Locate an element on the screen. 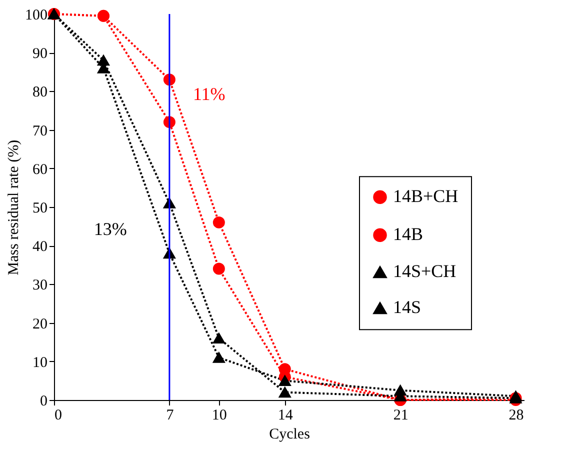 This screenshot has height=461, width=582. y-axis-title: Mass residual rate (%) is located at coordinates (14, 208).